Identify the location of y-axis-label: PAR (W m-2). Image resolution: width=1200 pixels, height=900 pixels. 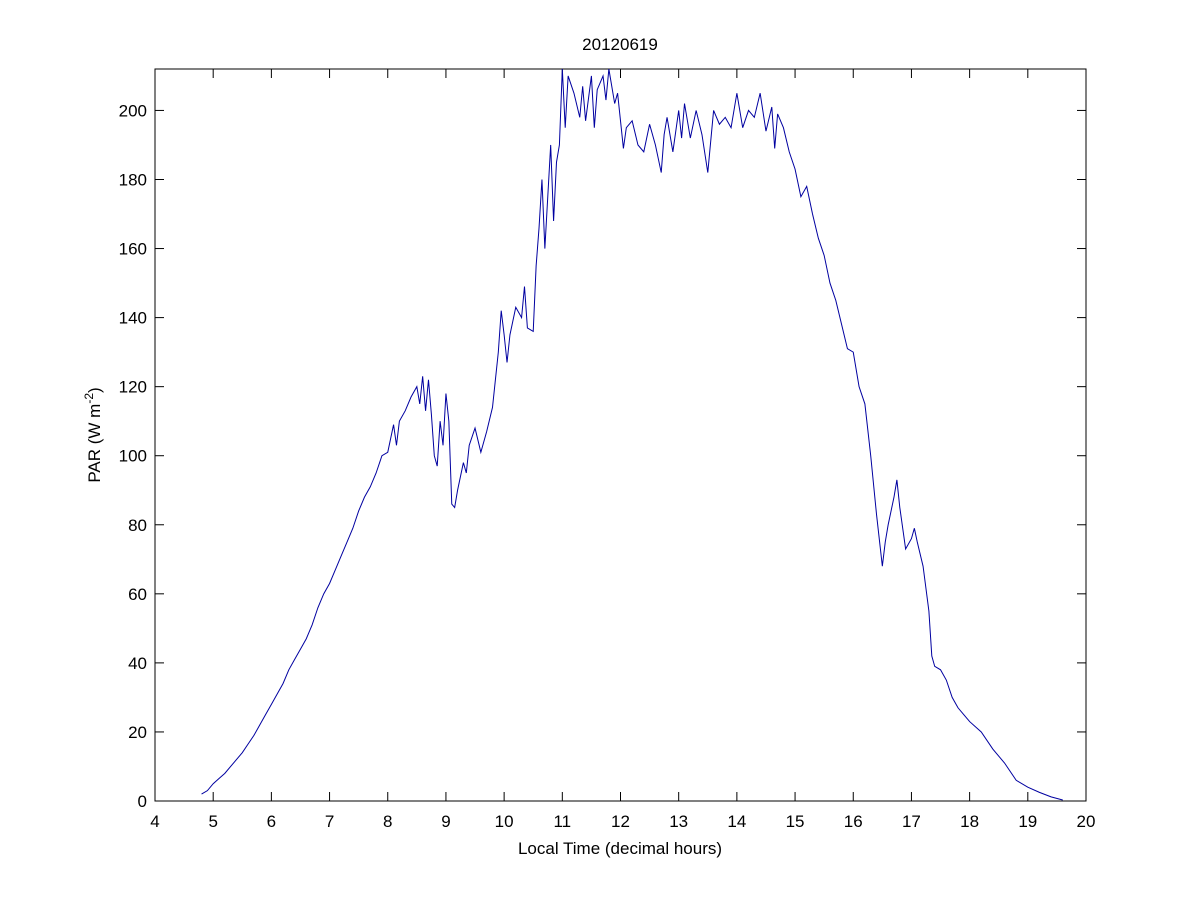
(93, 434).